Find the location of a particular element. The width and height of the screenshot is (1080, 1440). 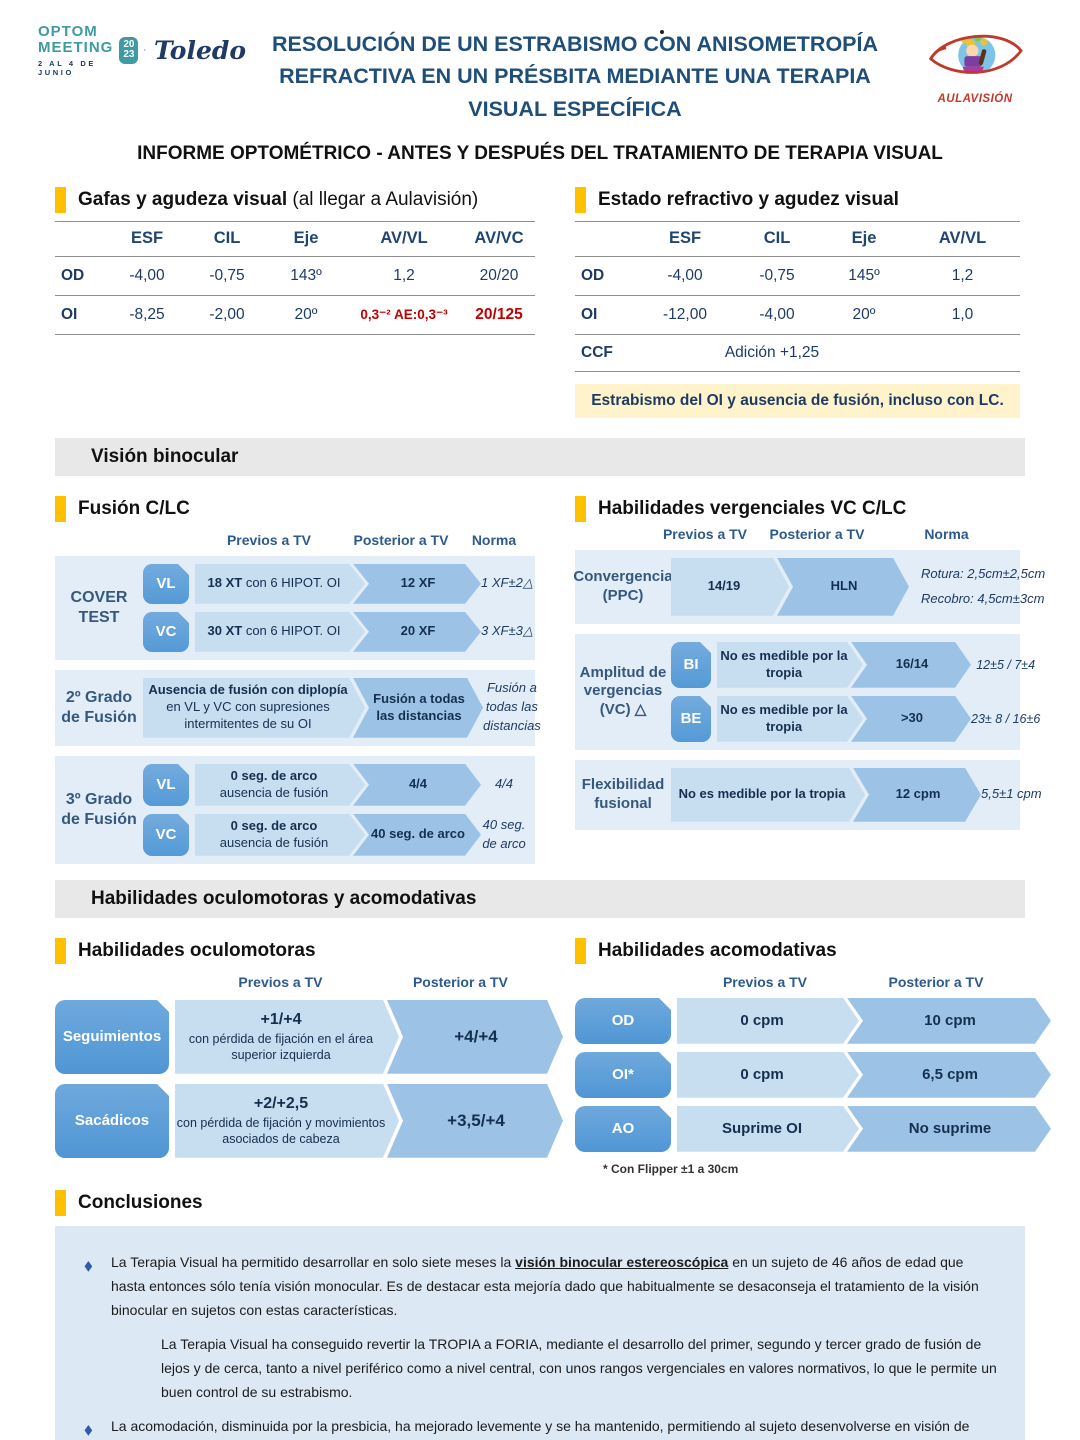

bi-badge: BI is located at coordinates (691, 664).